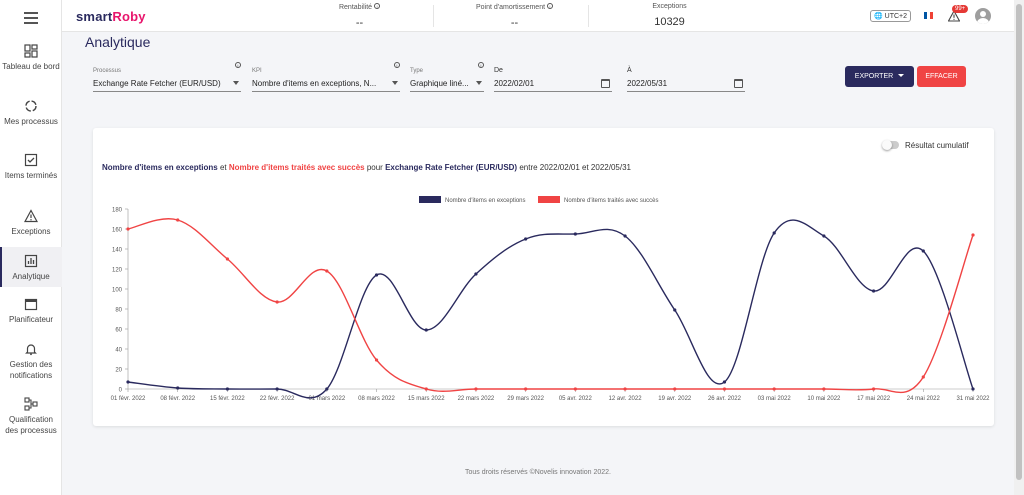  What do you see at coordinates (31, 370) in the screenshot?
I see `sidebar-item-label: Gestion des notifications` at bounding box center [31, 370].